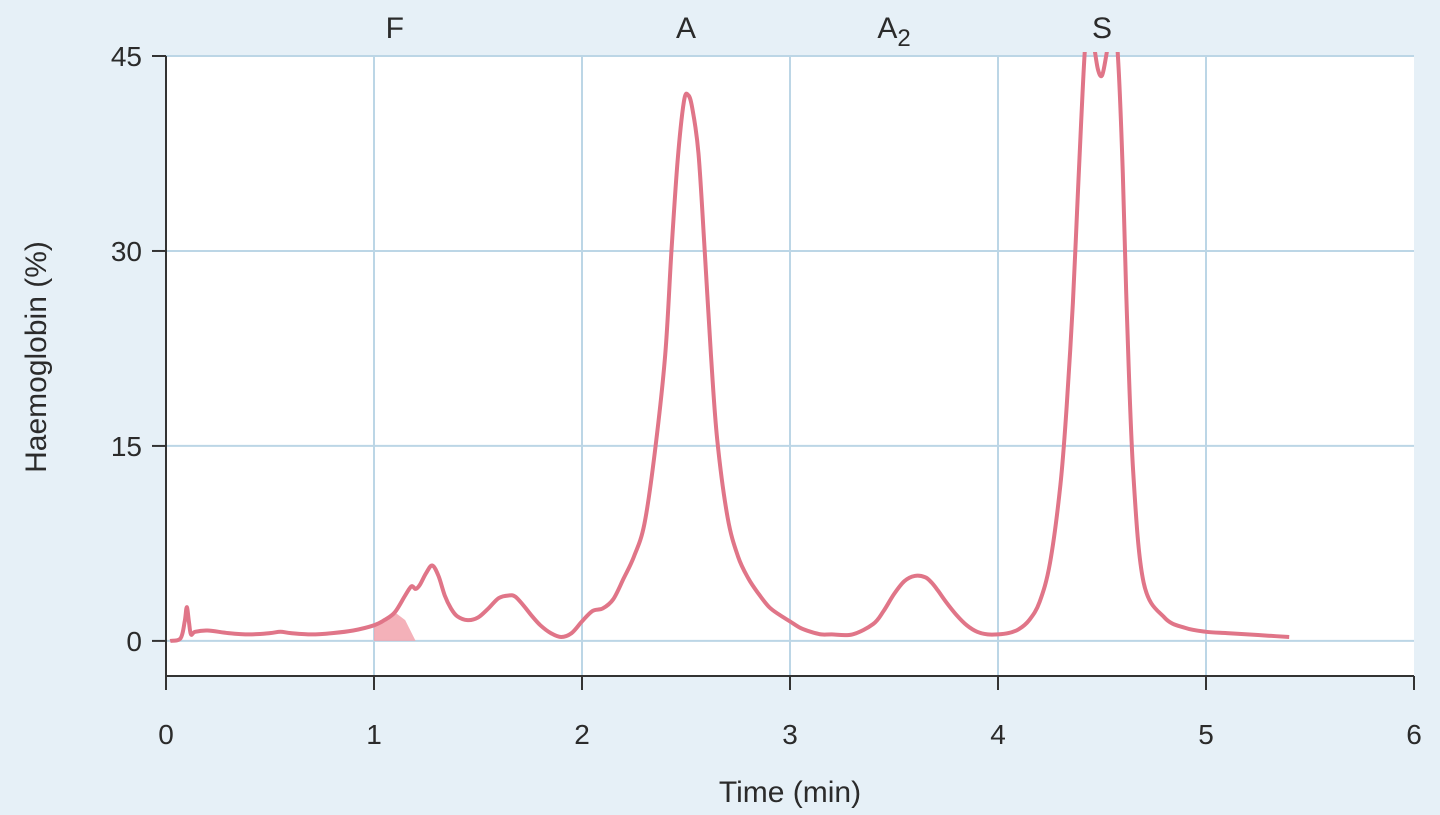 This screenshot has height=815, width=1440. I want to click on x-tick-label: 0, so click(166, 734).